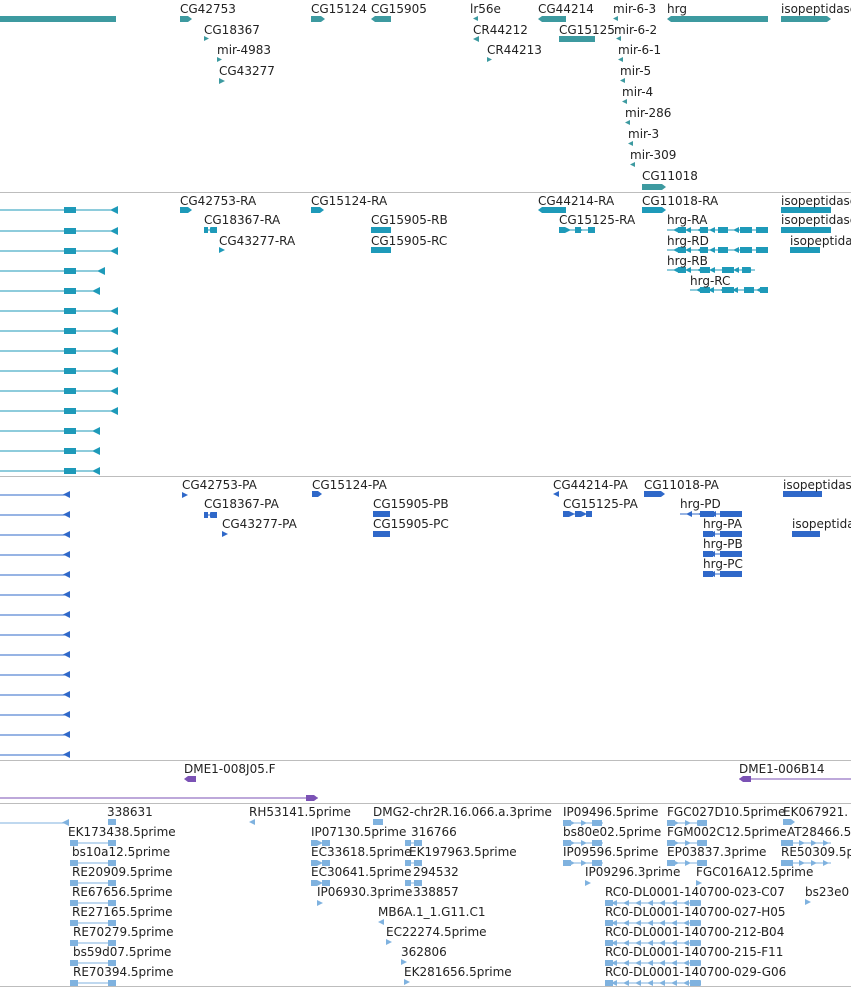 The height and width of the screenshot is (988, 851). What do you see at coordinates (230, 769) in the screenshot?
I see `clone-label: DME1-008J05.F` at bounding box center [230, 769].